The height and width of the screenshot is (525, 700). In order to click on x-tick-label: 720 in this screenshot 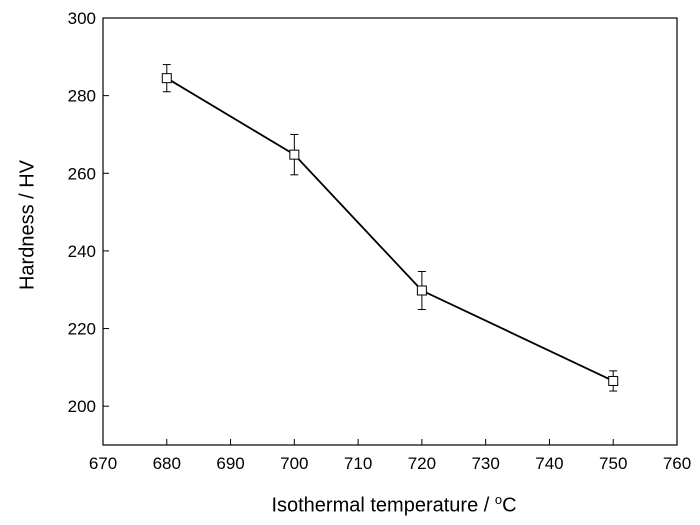, I will do `click(422, 463)`.